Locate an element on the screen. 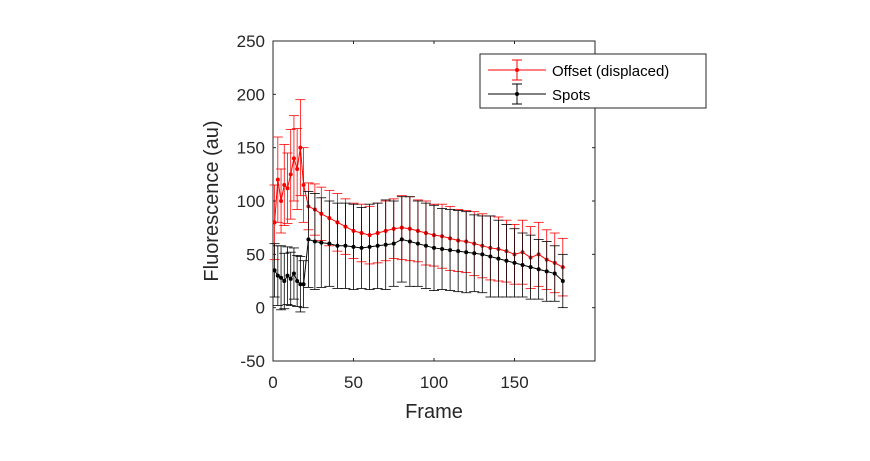  y-tick-label: 250 is located at coordinates (251, 41).